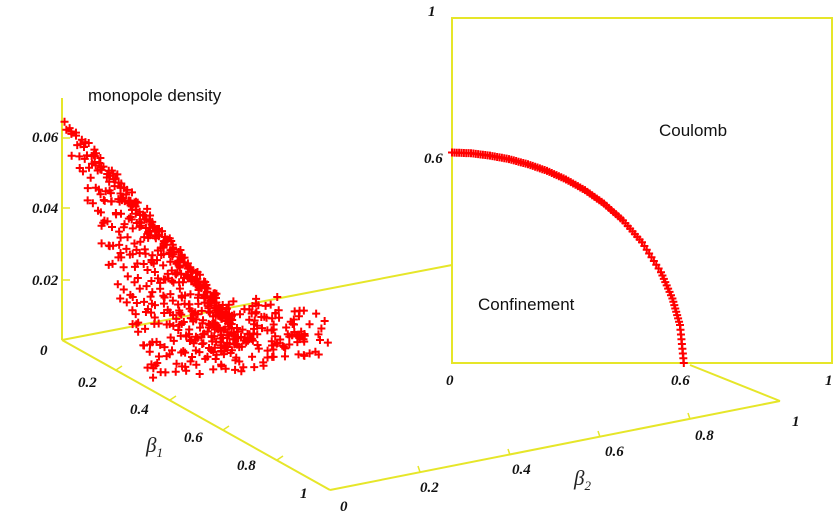 The image size is (838, 519). What do you see at coordinates (735, 383) in the screenshot?
I see `back-right-edge` at bounding box center [735, 383].